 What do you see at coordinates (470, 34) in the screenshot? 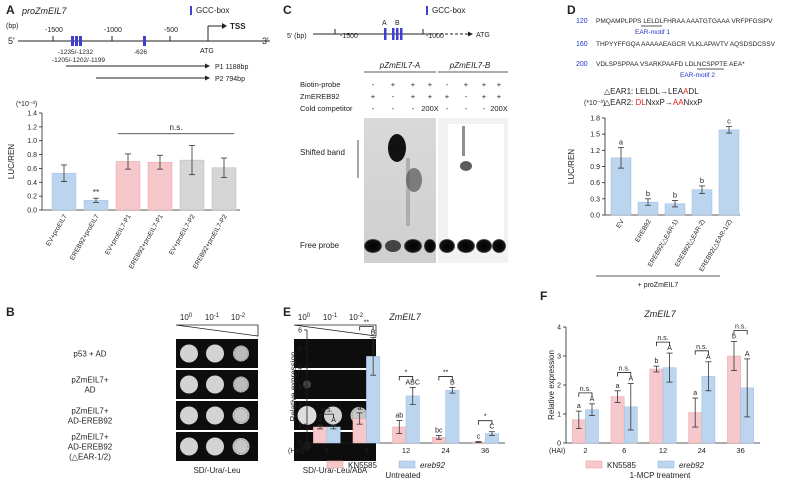
I see `promoter-arrow` at bounding box center [470, 34].